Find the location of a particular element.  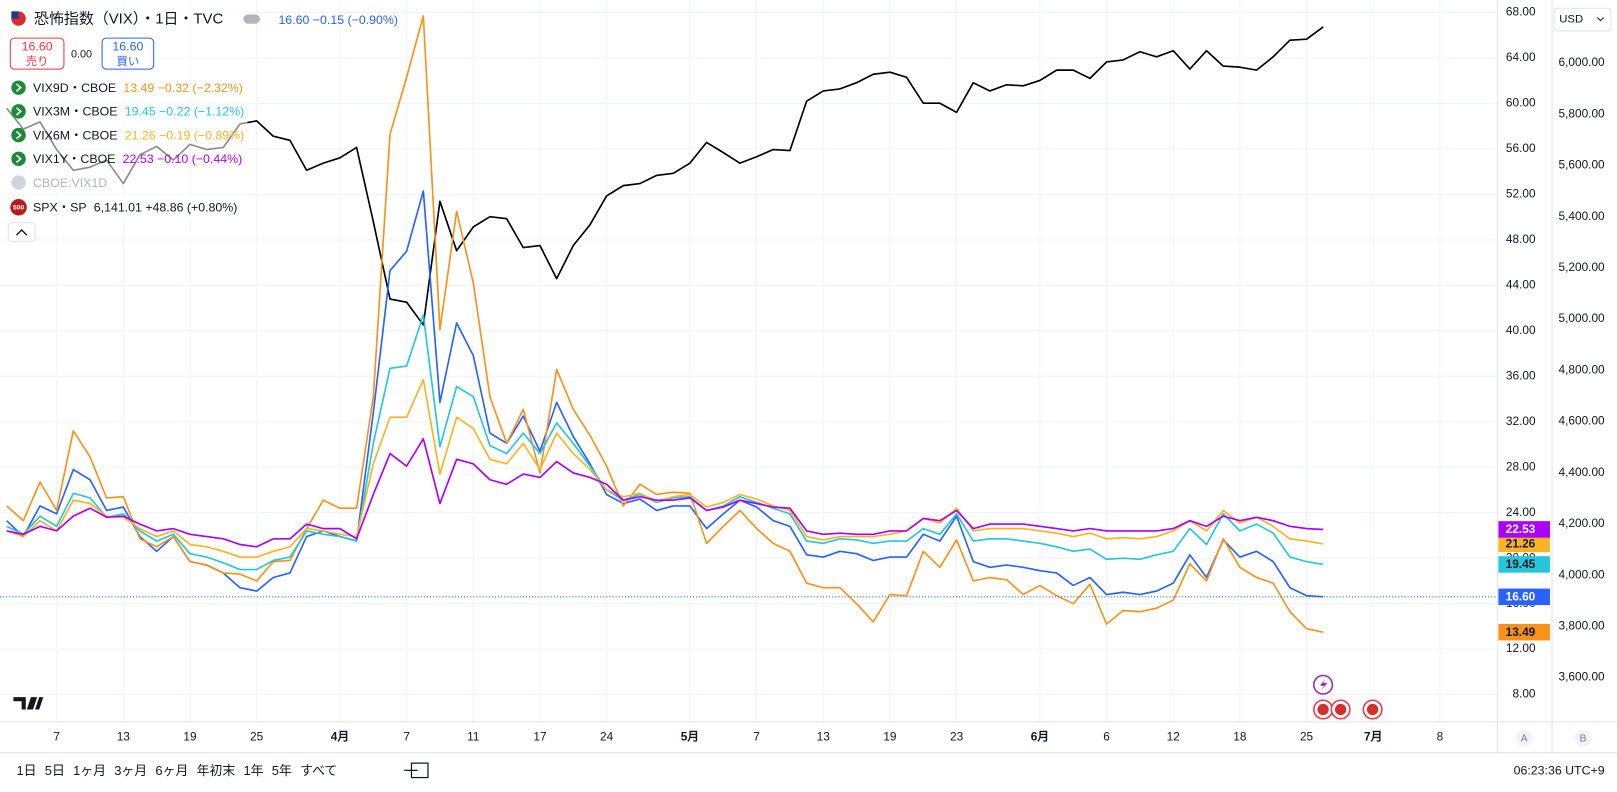

price-tag-label: 16.60 is located at coordinates (1521, 596).